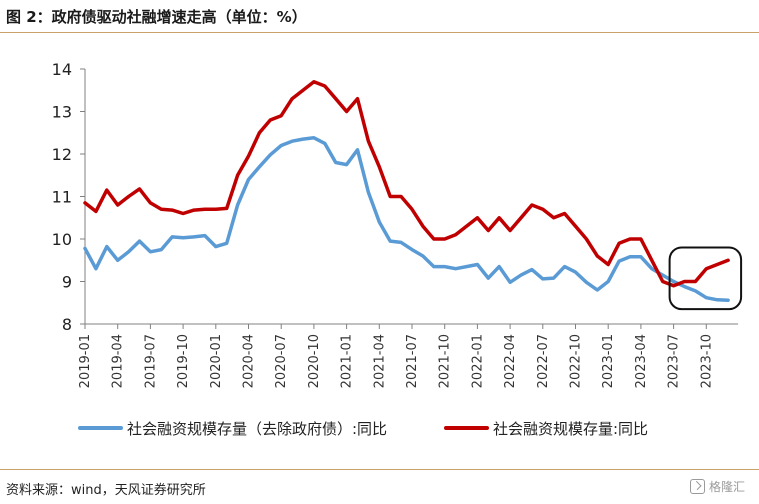 Image resolution: width=759 pixels, height=504 pixels. Describe the element at coordinates (477, 361) in the screenshot. I see `x-tick-label: 2022-01` at that location.